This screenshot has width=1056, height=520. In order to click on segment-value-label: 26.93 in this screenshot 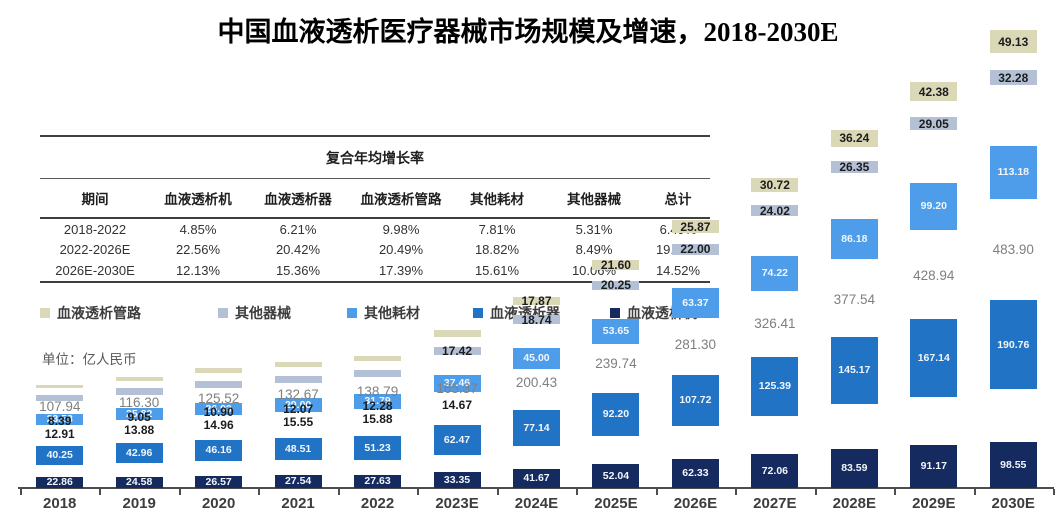, I will do `click(218, 408)`.